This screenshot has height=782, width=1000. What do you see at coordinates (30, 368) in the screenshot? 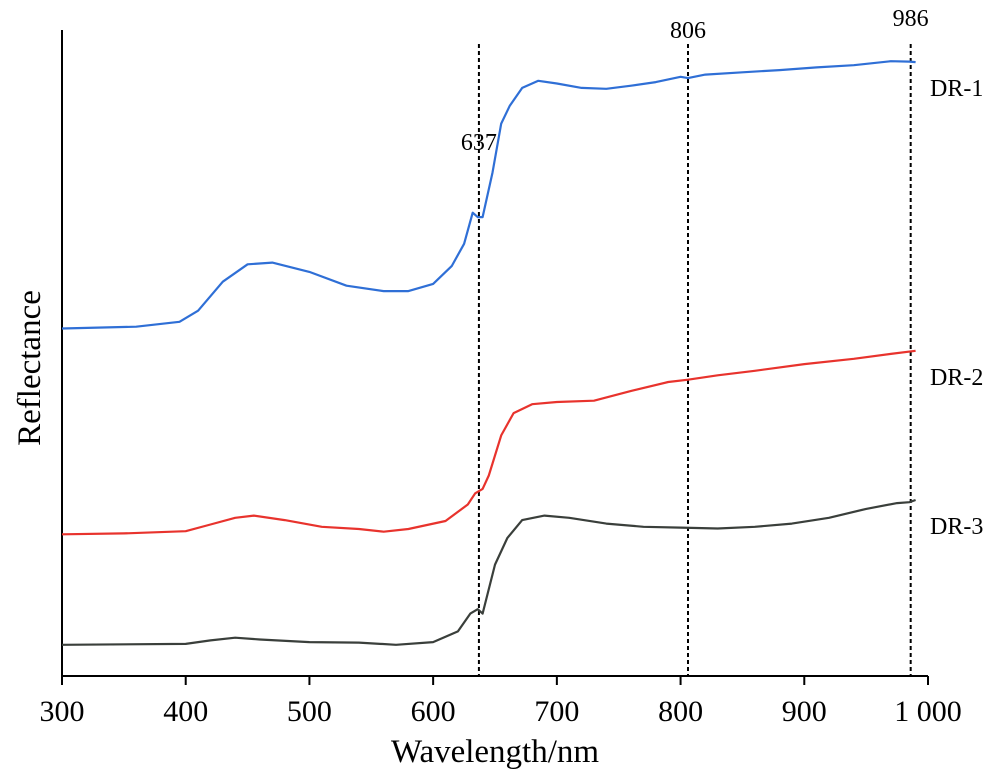
I see `y-axis-title: Reflectance` at bounding box center [30, 368].